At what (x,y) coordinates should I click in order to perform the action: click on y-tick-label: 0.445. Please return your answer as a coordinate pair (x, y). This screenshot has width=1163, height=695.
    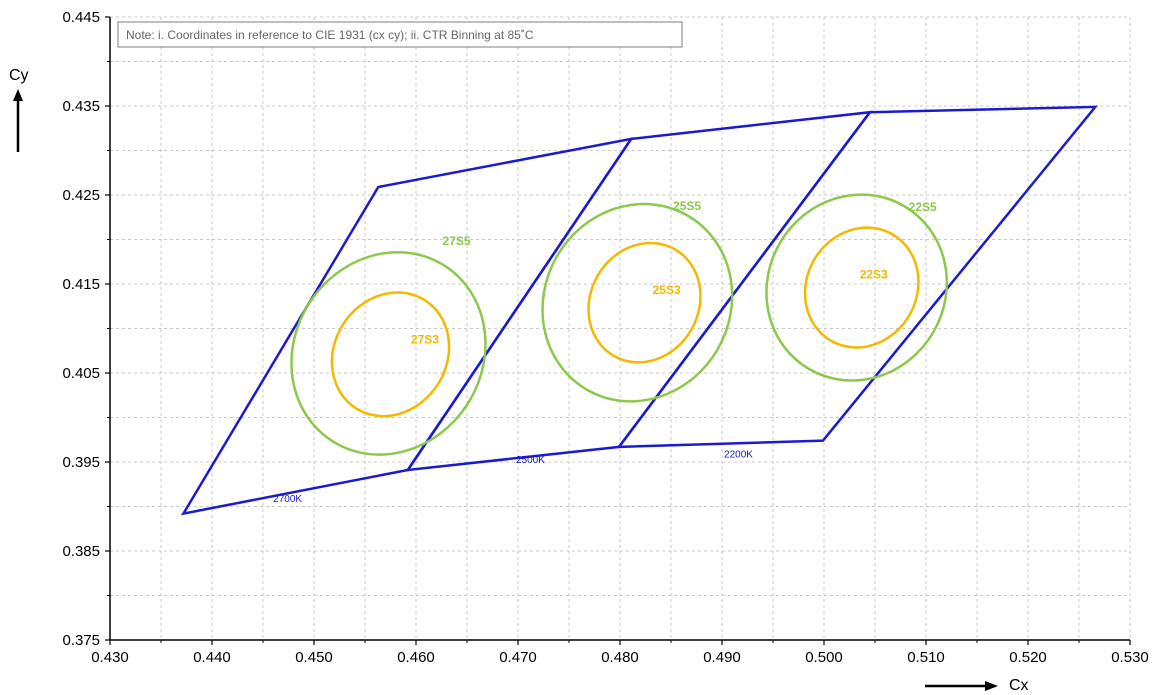
    Looking at the image, I should click on (81, 17).